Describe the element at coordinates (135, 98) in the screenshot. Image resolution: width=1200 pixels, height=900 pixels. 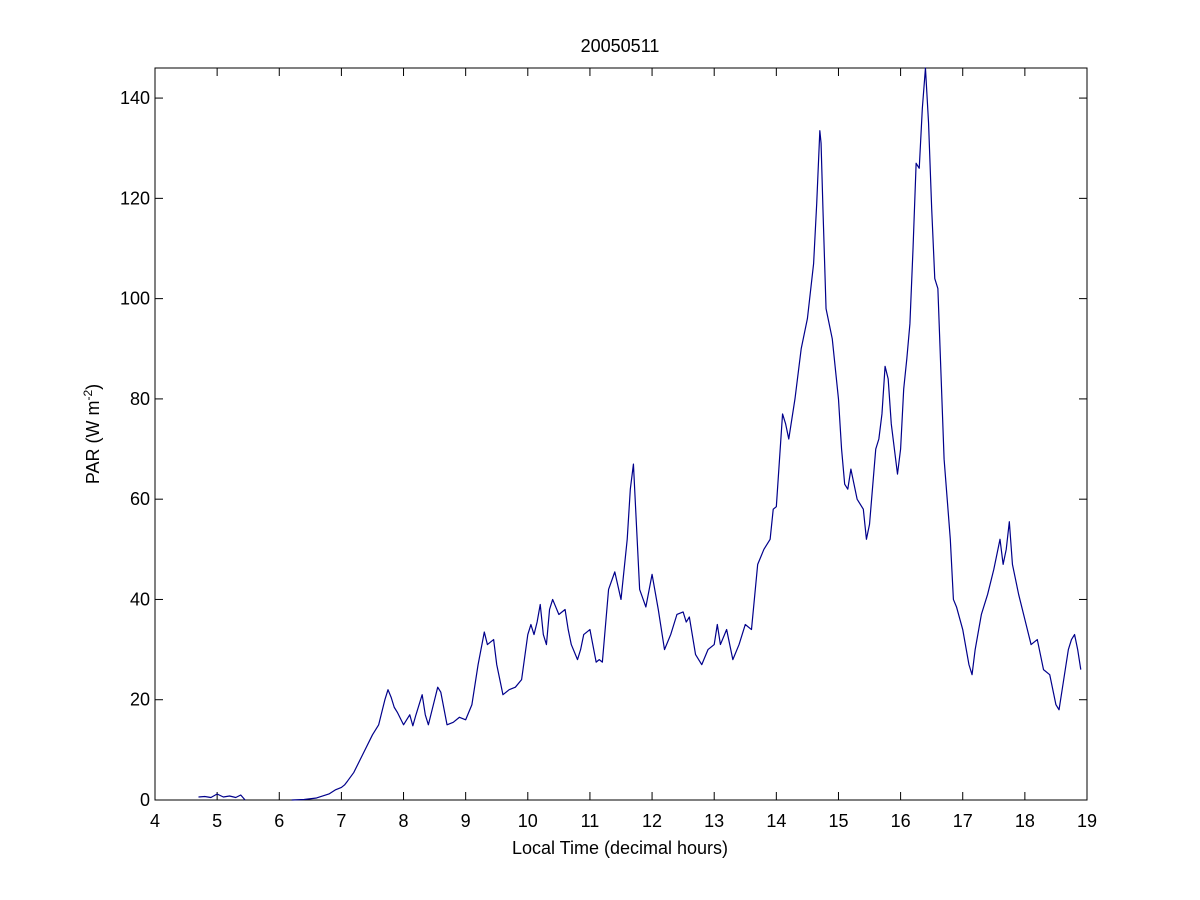
I see `y-tick-label: 140` at that location.